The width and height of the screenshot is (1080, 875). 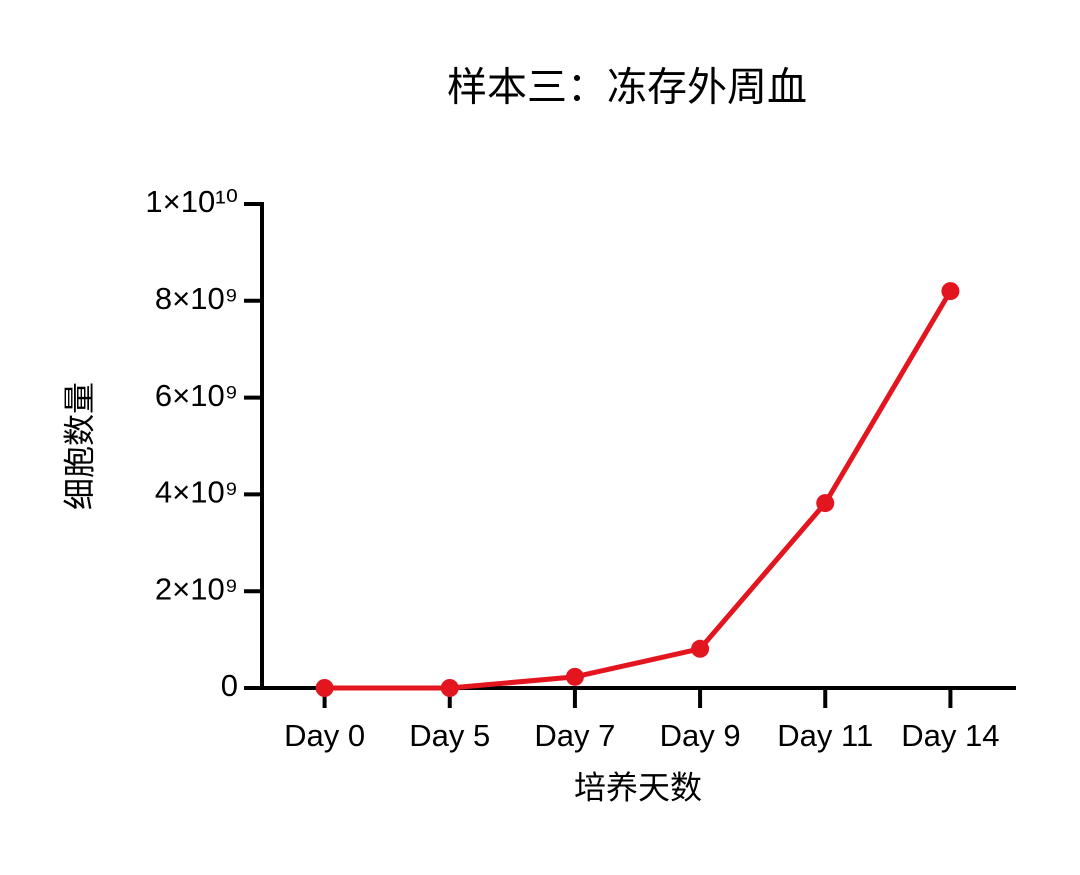 I want to click on x-tick-label: Day 11, so click(x=825, y=735).